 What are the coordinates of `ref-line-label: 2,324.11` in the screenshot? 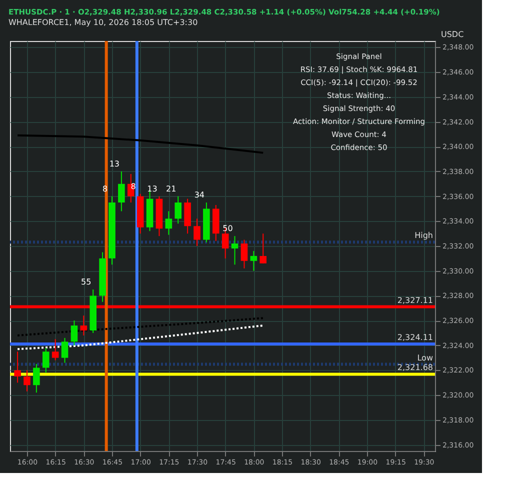 It's located at (415, 337).